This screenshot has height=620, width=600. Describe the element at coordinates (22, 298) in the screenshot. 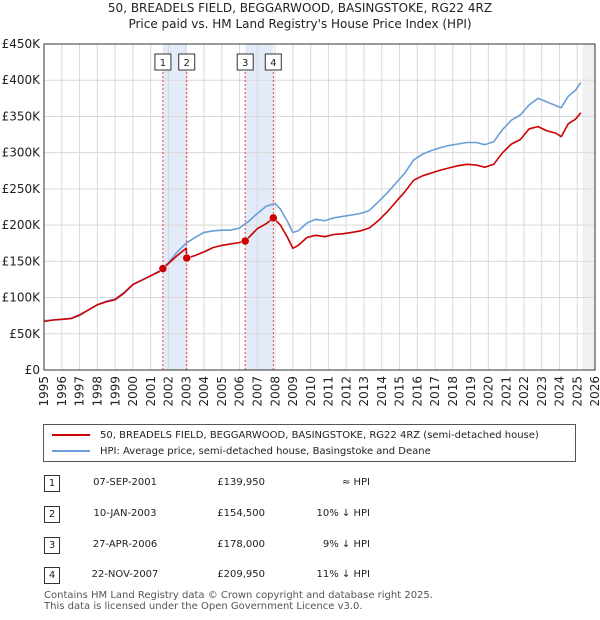

I see `y-tick-label: £100K` at that location.